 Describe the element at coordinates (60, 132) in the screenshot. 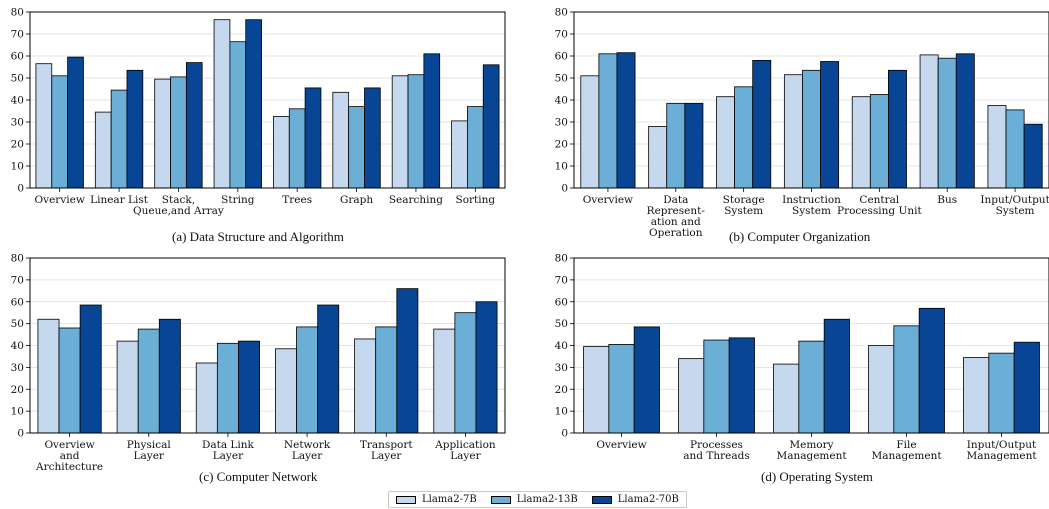

I see `bar-a-llama2-13b-overview` at that location.